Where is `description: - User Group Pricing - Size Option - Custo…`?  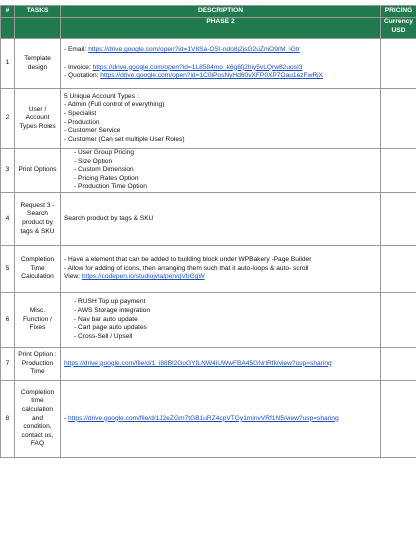
description: - User Group Pricing - Size Option - Custo… is located at coordinates (220, 170).